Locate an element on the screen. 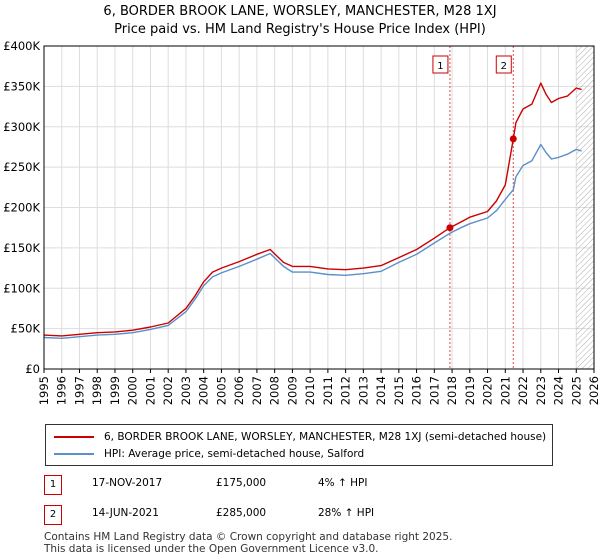 The image size is (600, 560). x-tick-label: 2024 is located at coordinates (559, 390).